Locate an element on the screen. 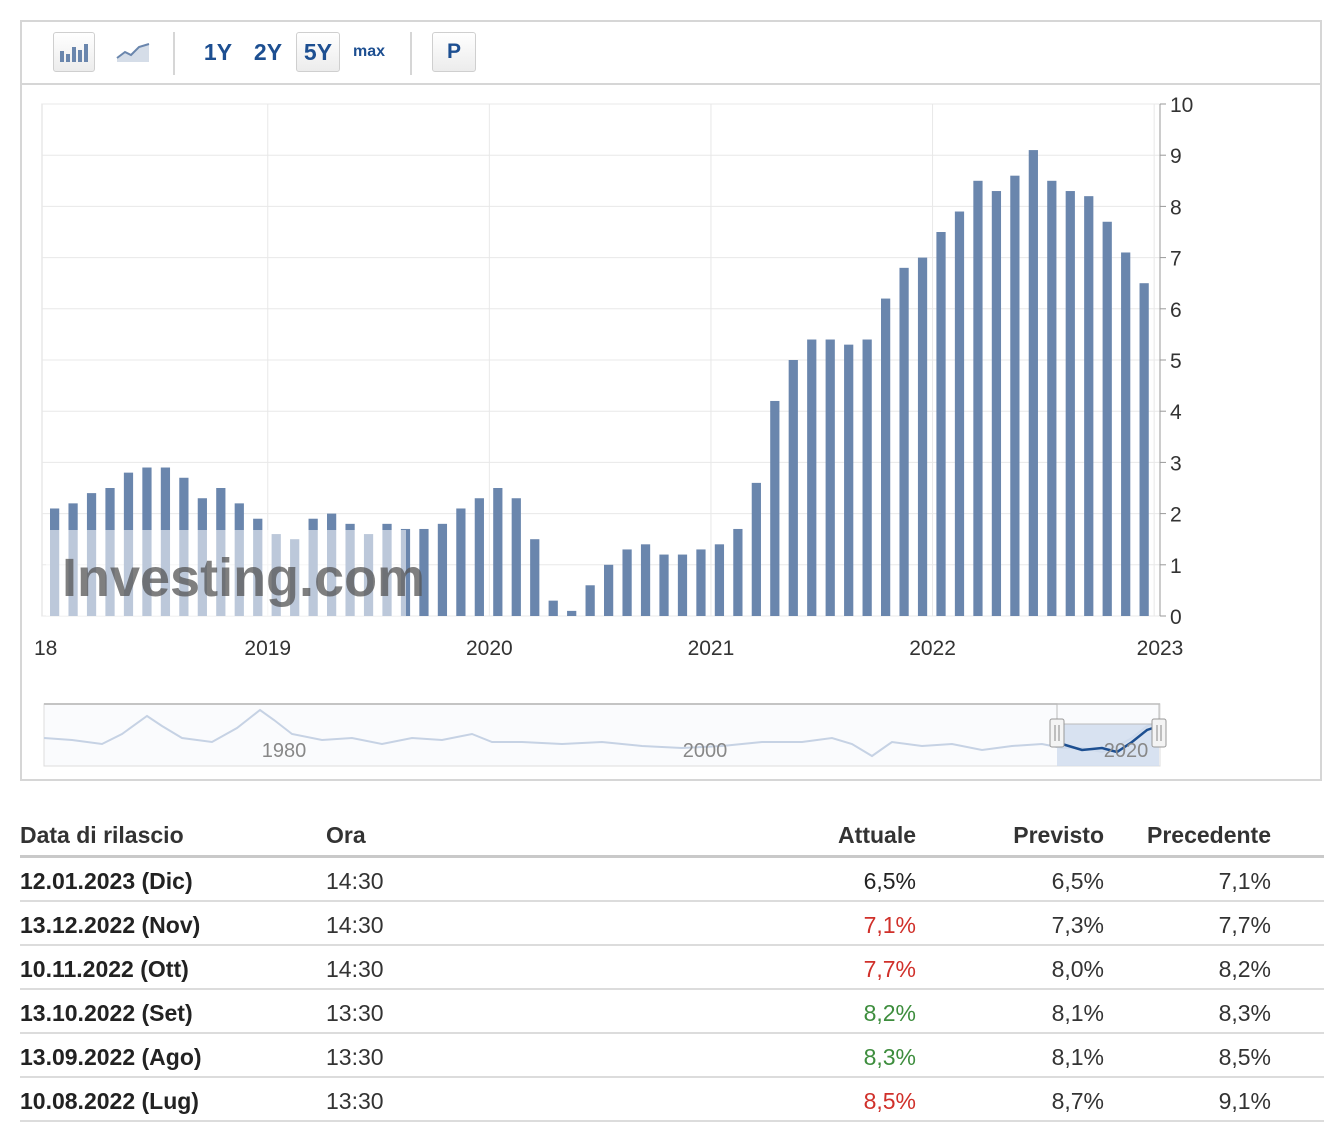  header-actual: Attuale is located at coordinates (877, 835).